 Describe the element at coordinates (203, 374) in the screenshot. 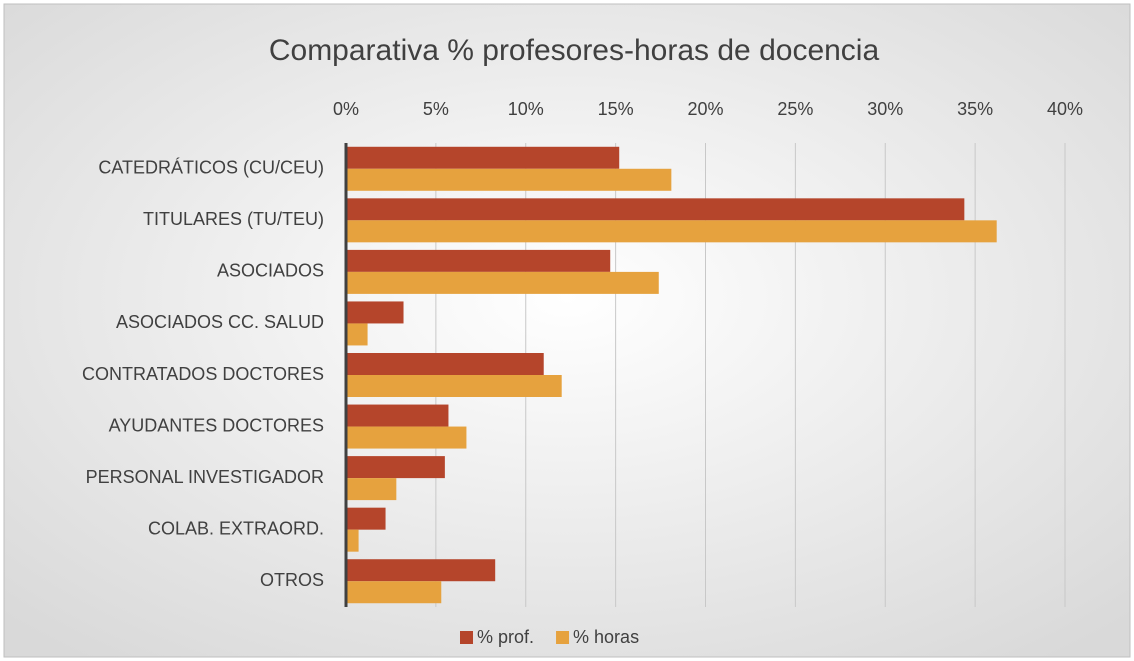

I see `y-tick-label: CONTRATADOS DOCTORES` at that location.